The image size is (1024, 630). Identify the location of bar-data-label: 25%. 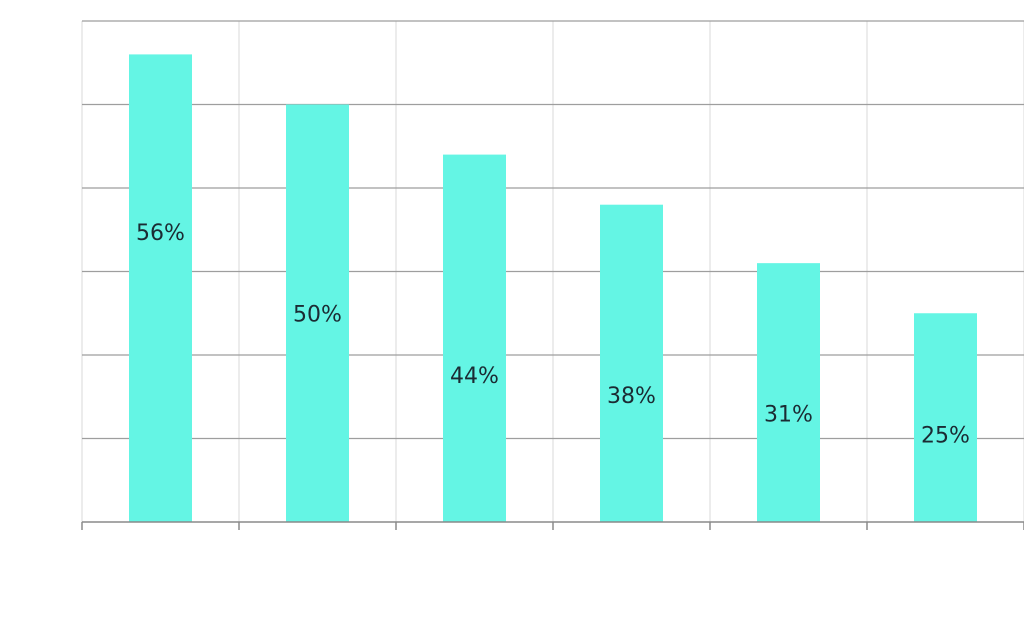
(945, 435).